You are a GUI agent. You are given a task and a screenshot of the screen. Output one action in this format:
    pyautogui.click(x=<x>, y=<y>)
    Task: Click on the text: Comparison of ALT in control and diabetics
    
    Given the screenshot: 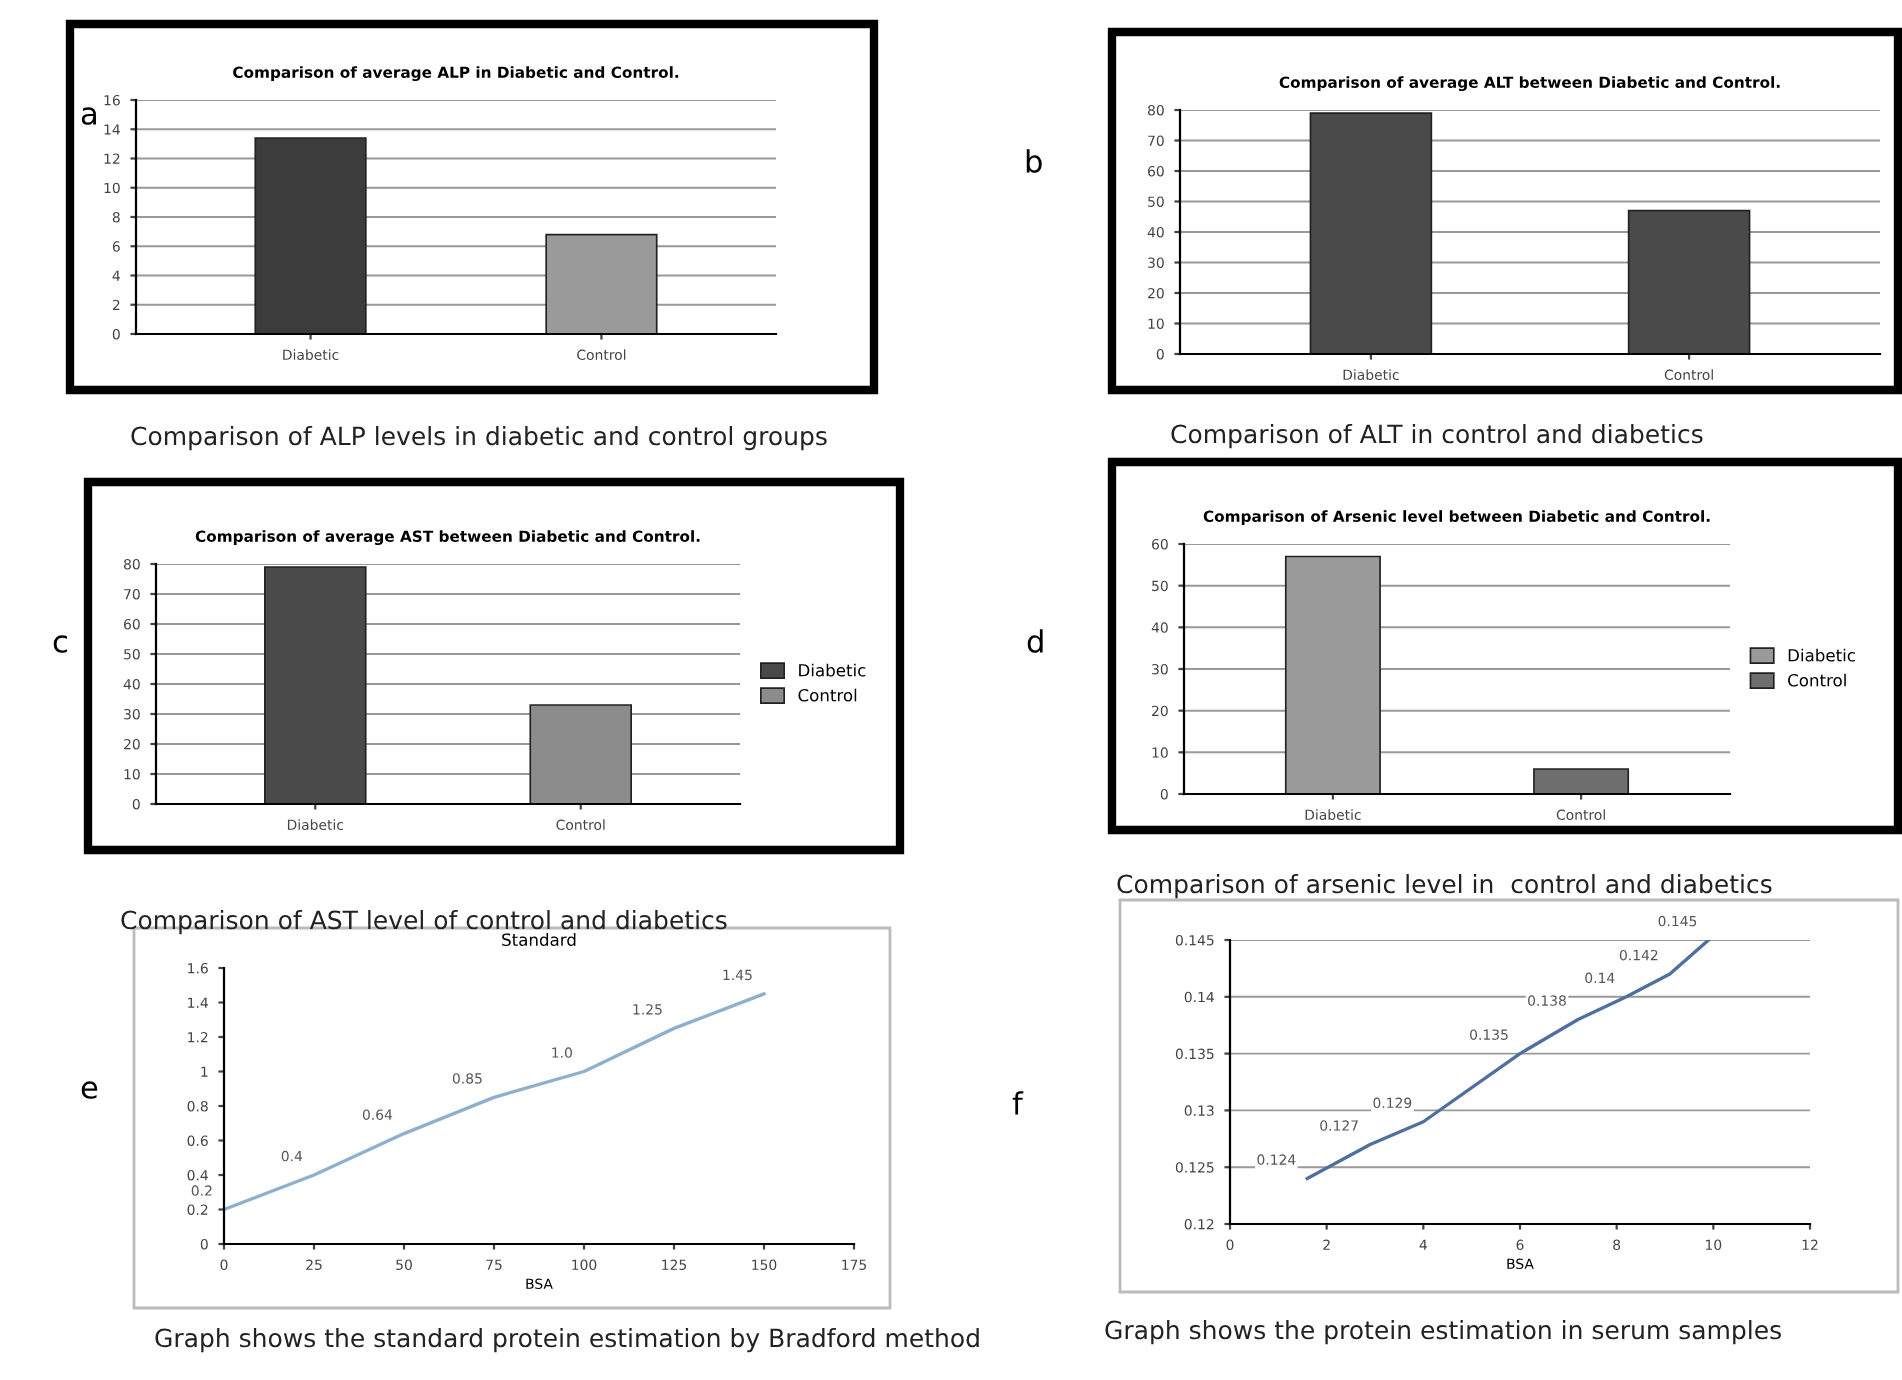 What is the action you would take?
    pyautogui.click(x=1437, y=436)
    